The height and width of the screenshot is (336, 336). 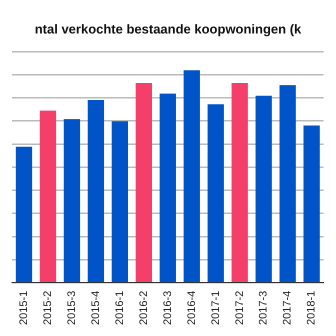 I want to click on x-tick-label: 2015-3, so click(x=72, y=308).